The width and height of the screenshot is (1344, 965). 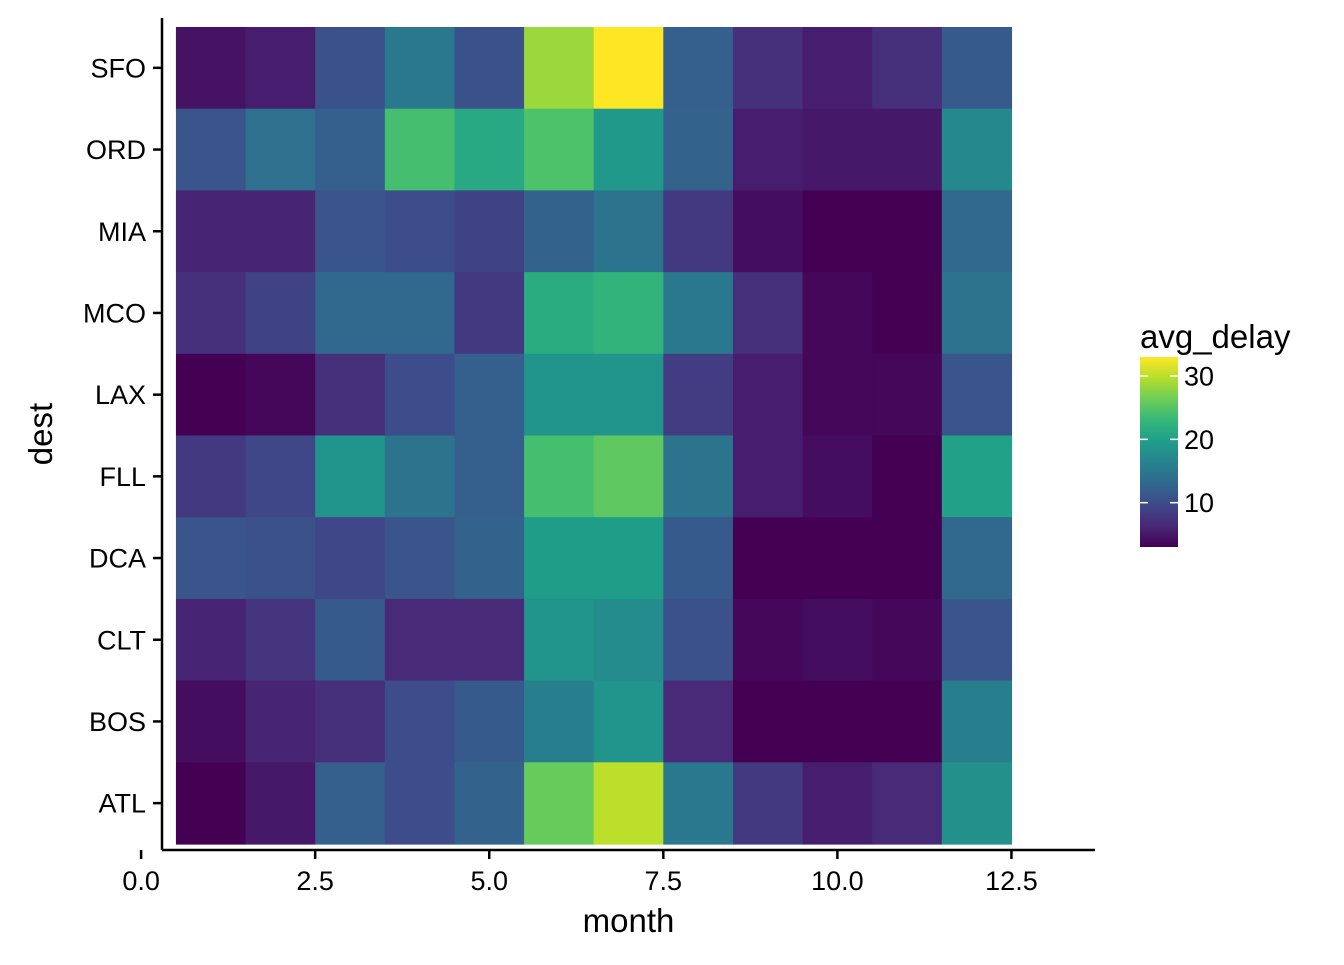 I want to click on legend-label-1: 20, so click(x=1199, y=440).